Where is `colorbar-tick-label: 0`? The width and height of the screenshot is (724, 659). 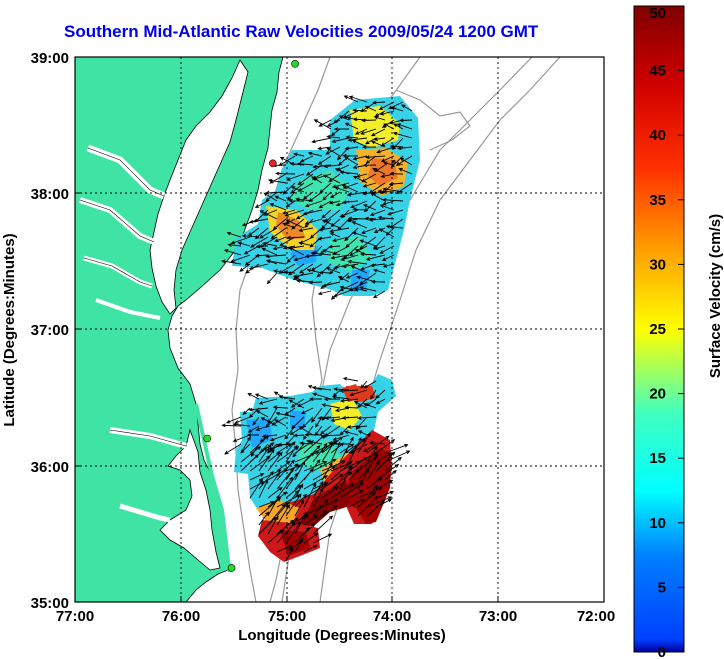 colorbar-tick-label: 0 is located at coordinates (662, 651).